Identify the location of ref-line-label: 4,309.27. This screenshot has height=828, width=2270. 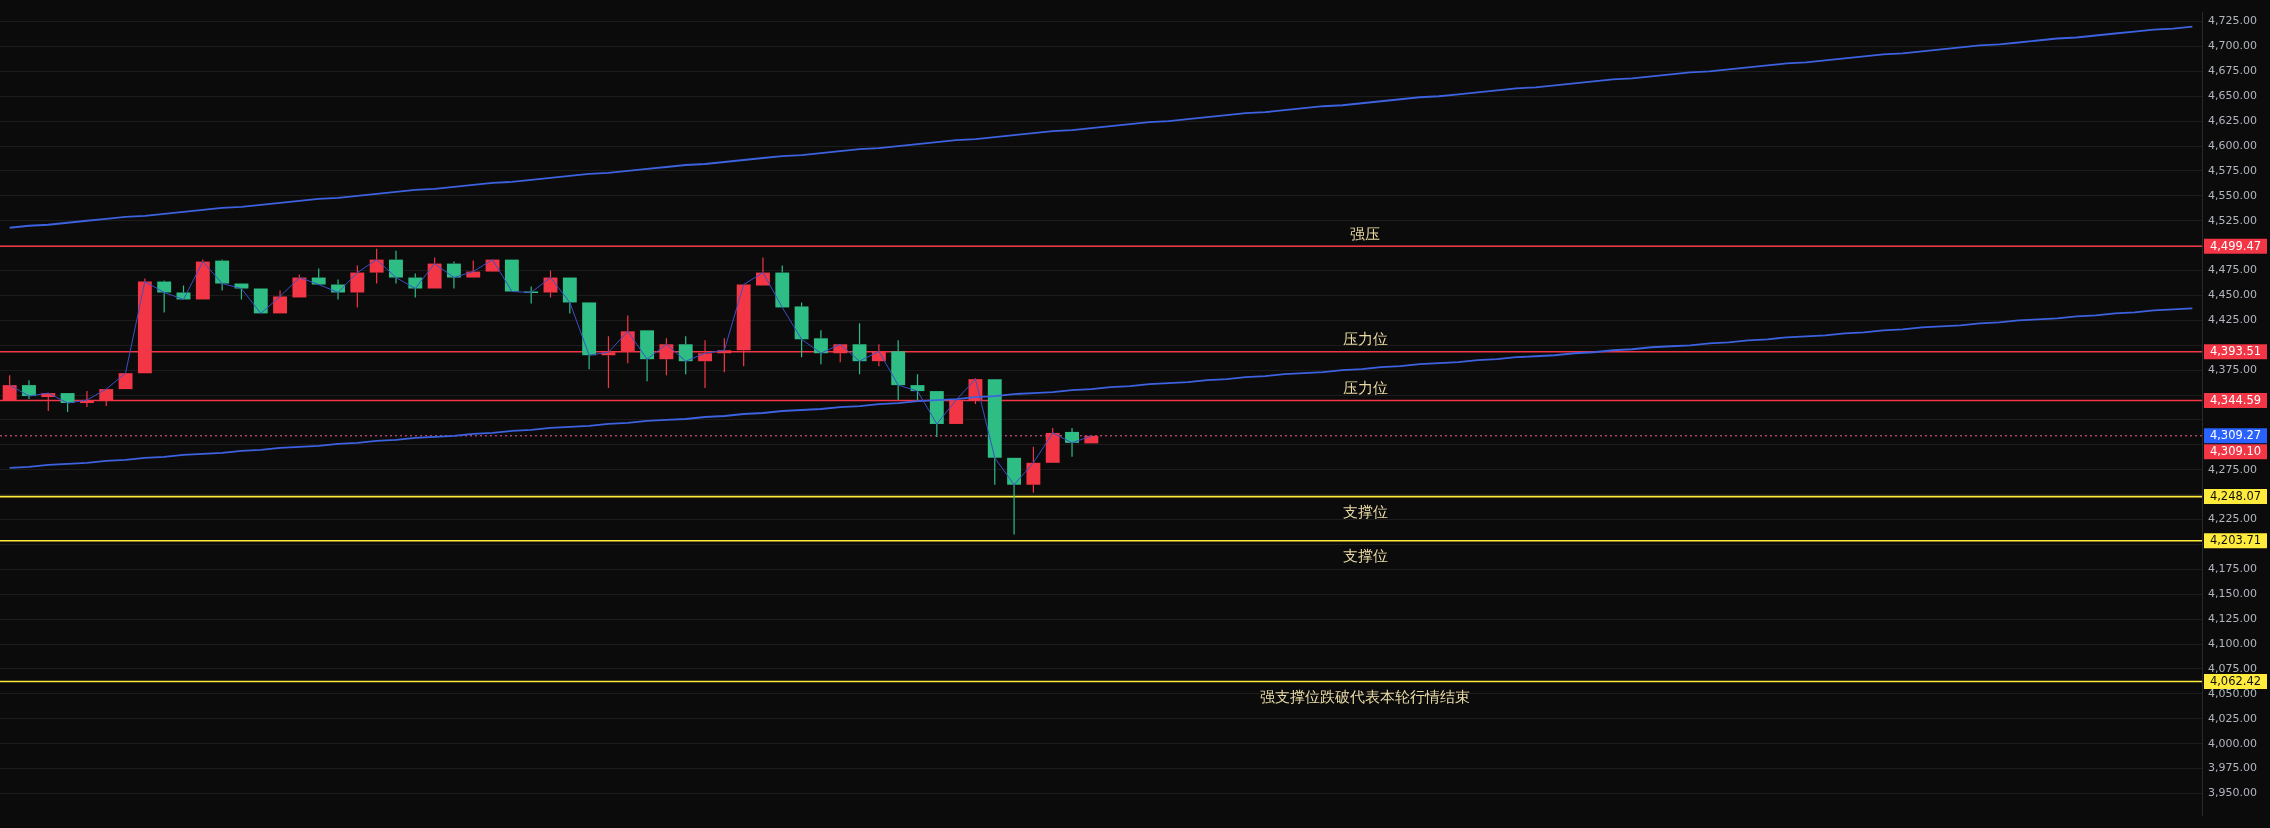
(2235, 435).